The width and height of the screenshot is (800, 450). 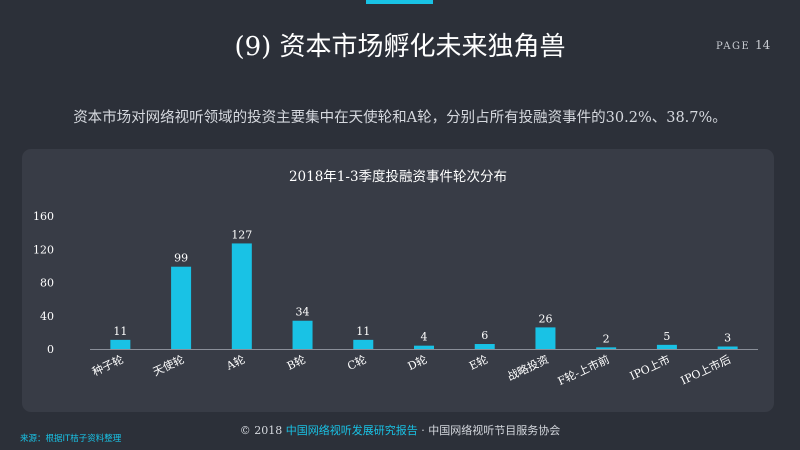 I want to click on data-label: 6, so click(x=484, y=335).